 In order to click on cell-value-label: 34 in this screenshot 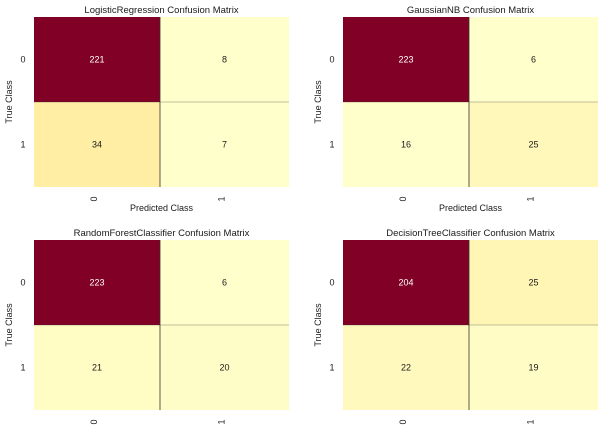, I will do `click(97, 145)`.